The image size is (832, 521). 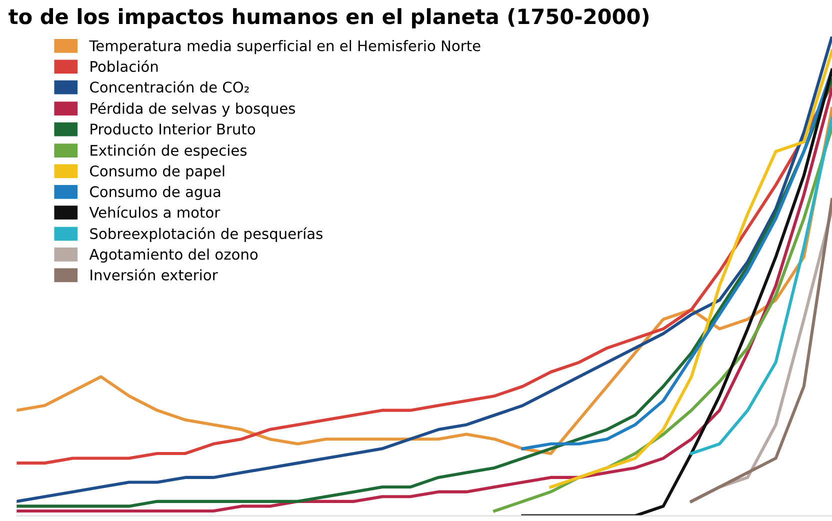 What do you see at coordinates (169, 86) in the screenshot?
I see `legend-label: Concentración de CO₂` at bounding box center [169, 86].